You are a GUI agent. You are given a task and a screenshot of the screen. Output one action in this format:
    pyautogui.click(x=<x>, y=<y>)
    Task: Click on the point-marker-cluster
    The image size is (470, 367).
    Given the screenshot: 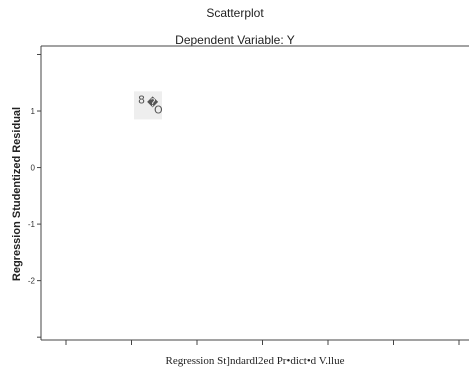 What is the action you would take?
    pyautogui.click(x=148, y=105)
    